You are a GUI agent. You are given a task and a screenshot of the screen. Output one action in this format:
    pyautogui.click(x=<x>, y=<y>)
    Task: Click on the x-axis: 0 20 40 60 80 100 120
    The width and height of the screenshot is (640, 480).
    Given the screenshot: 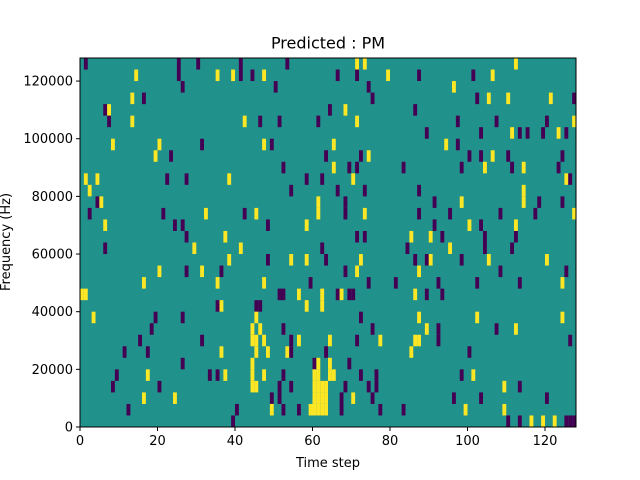 What is the action you would take?
    pyautogui.click(x=317, y=438)
    